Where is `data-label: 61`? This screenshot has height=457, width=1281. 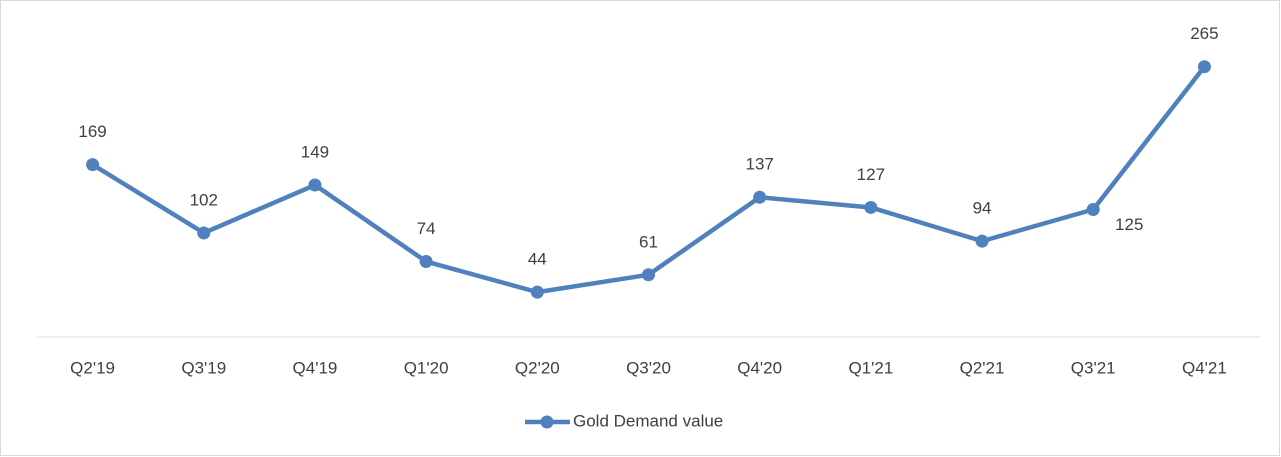 data-label: 61 is located at coordinates (648, 241).